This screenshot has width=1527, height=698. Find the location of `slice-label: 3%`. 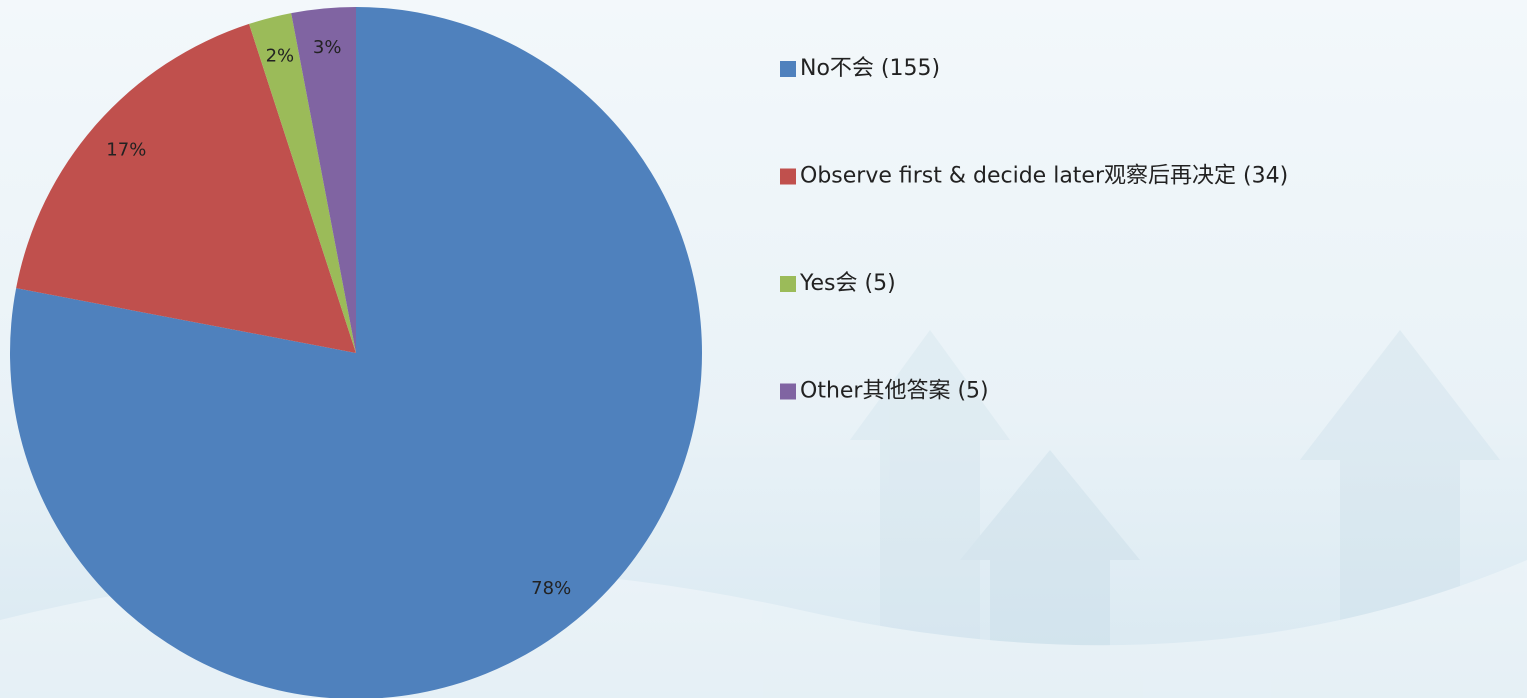

slice-label: 3% is located at coordinates (327, 47).